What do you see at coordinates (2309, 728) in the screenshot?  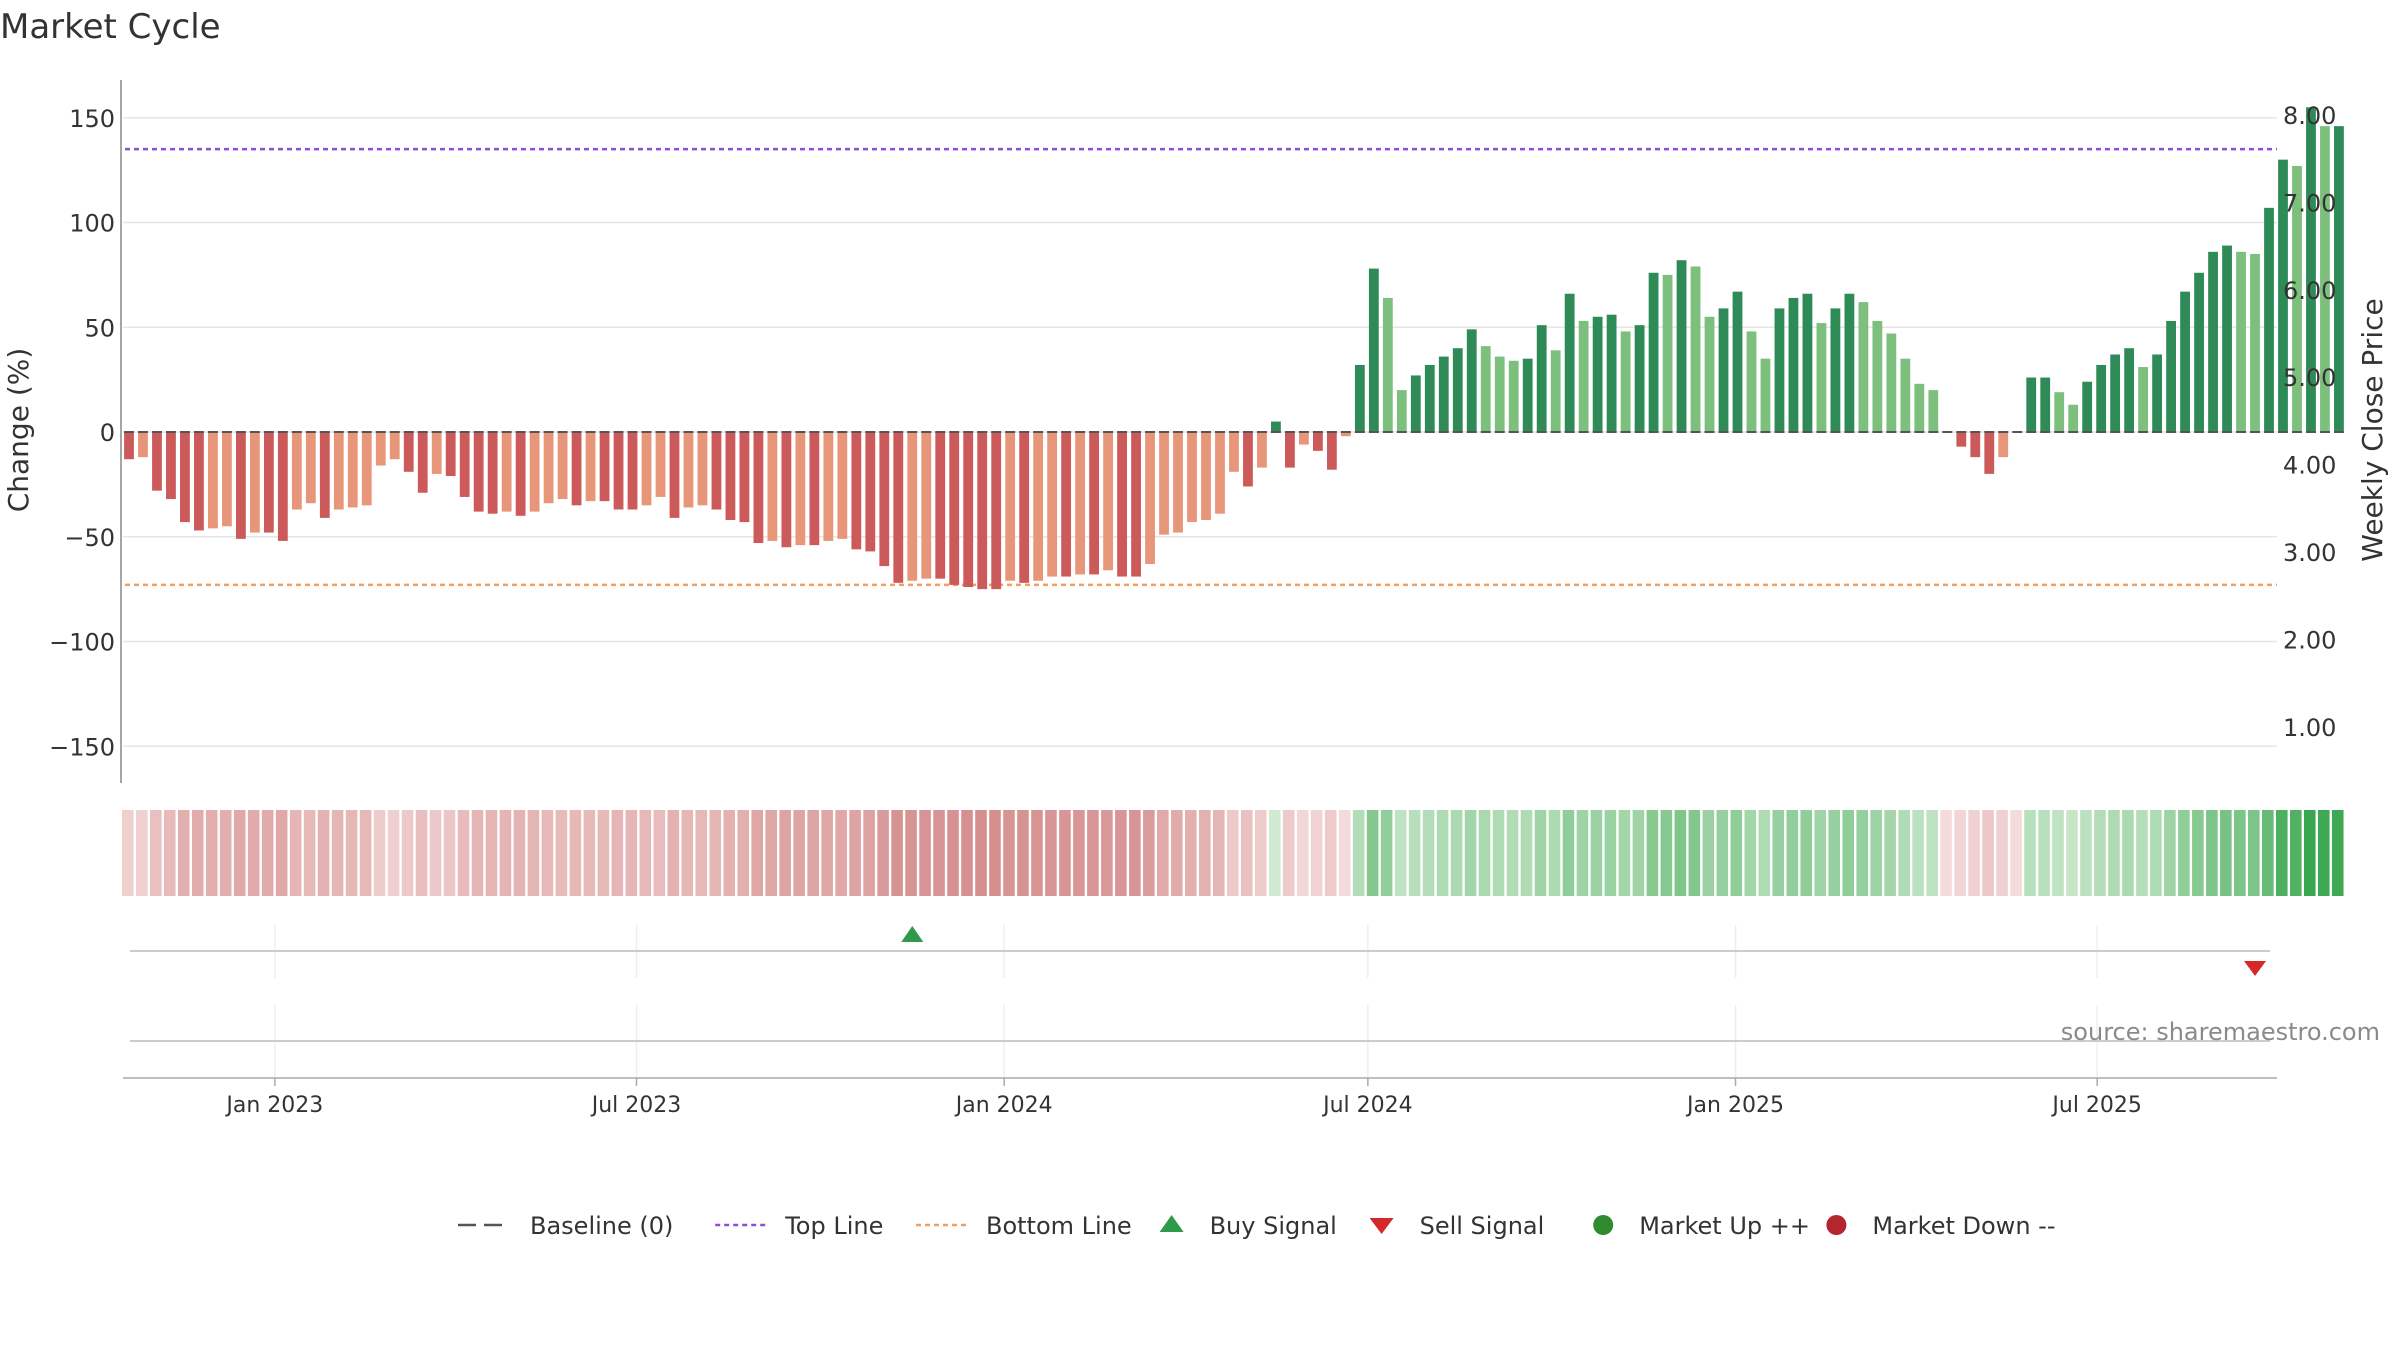 I see `right-tick-label: 1.00` at bounding box center [2309, 728].